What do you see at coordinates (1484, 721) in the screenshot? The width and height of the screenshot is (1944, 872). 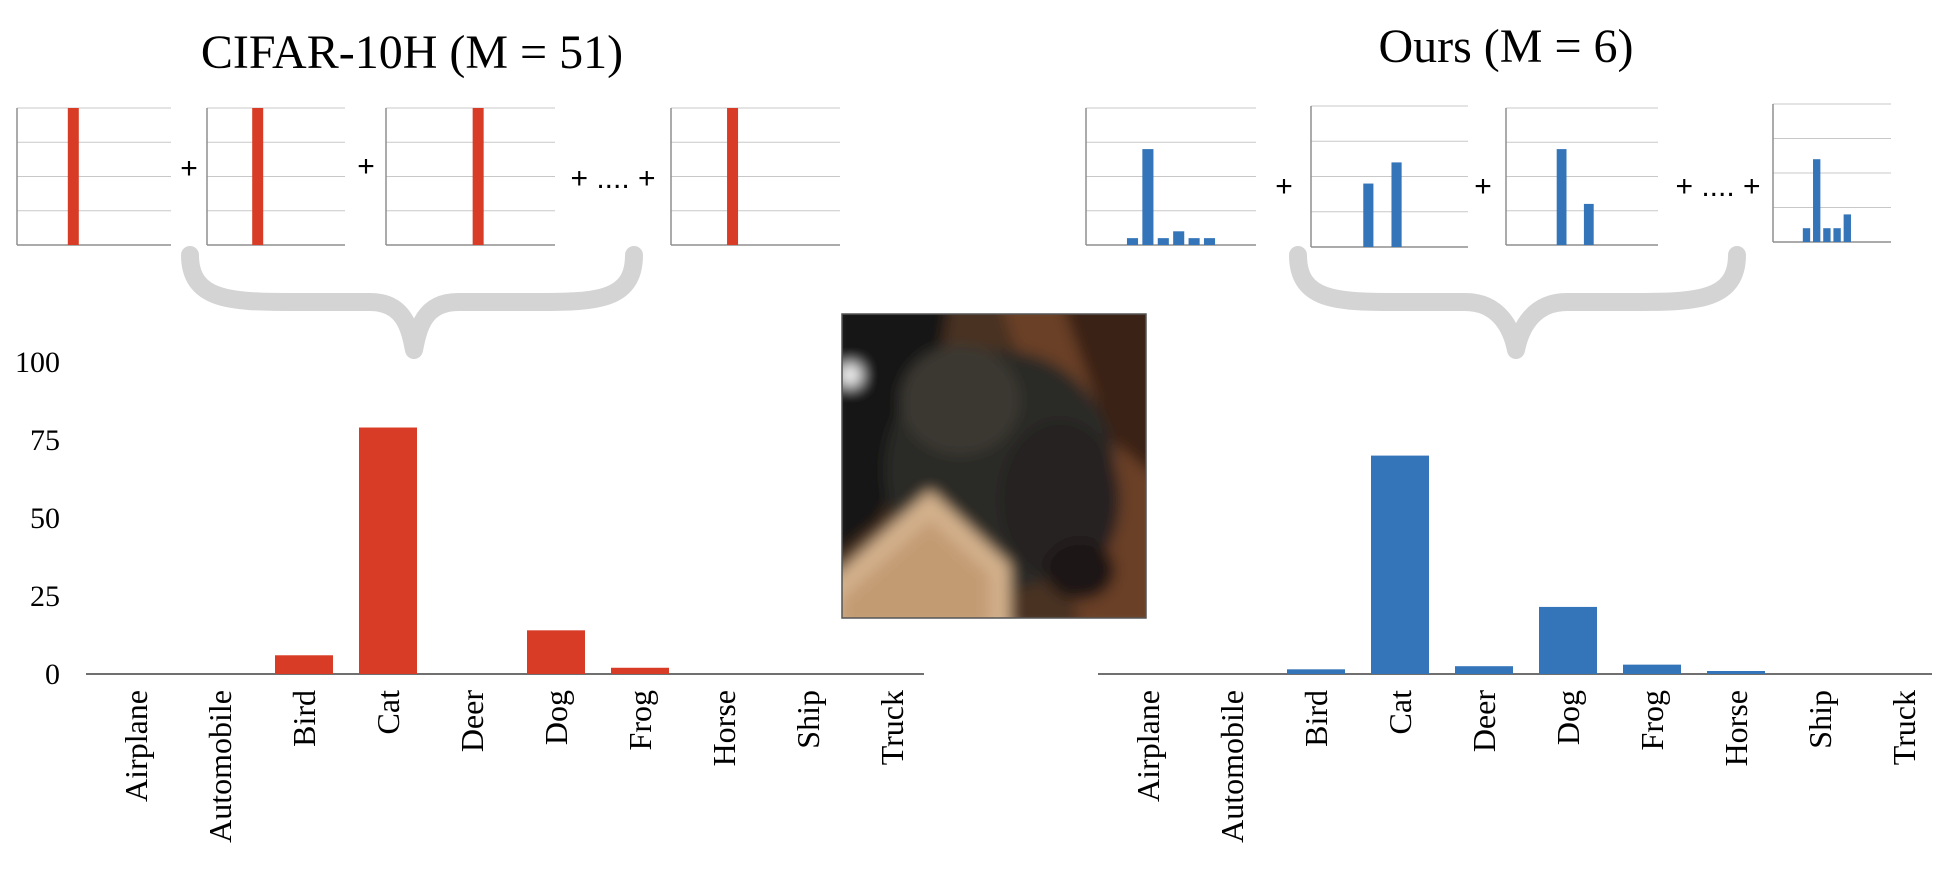 I see `right-category-label-deer: Deer` at bounding box center [1484, 721].